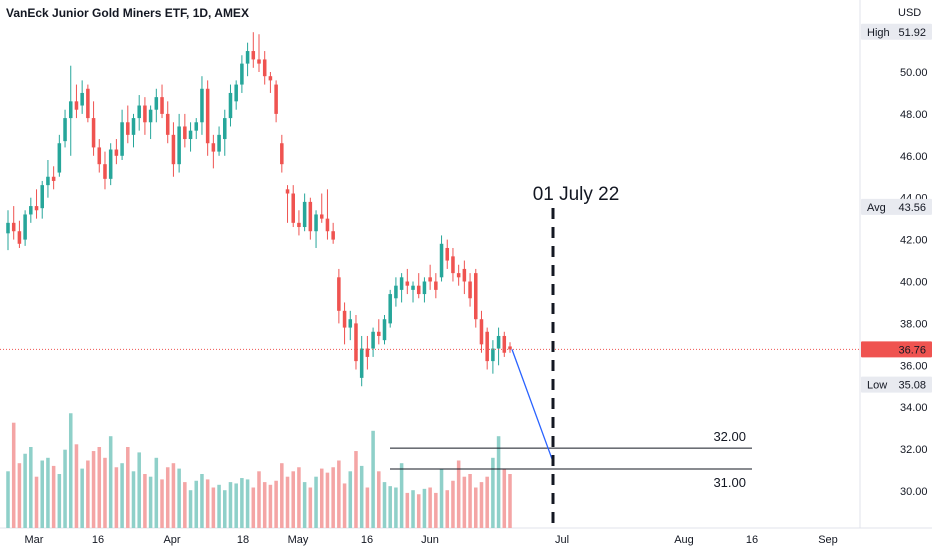 The image size is (932, 550). I want to click on date-annotation: 01 July 22, so click(576, 194).